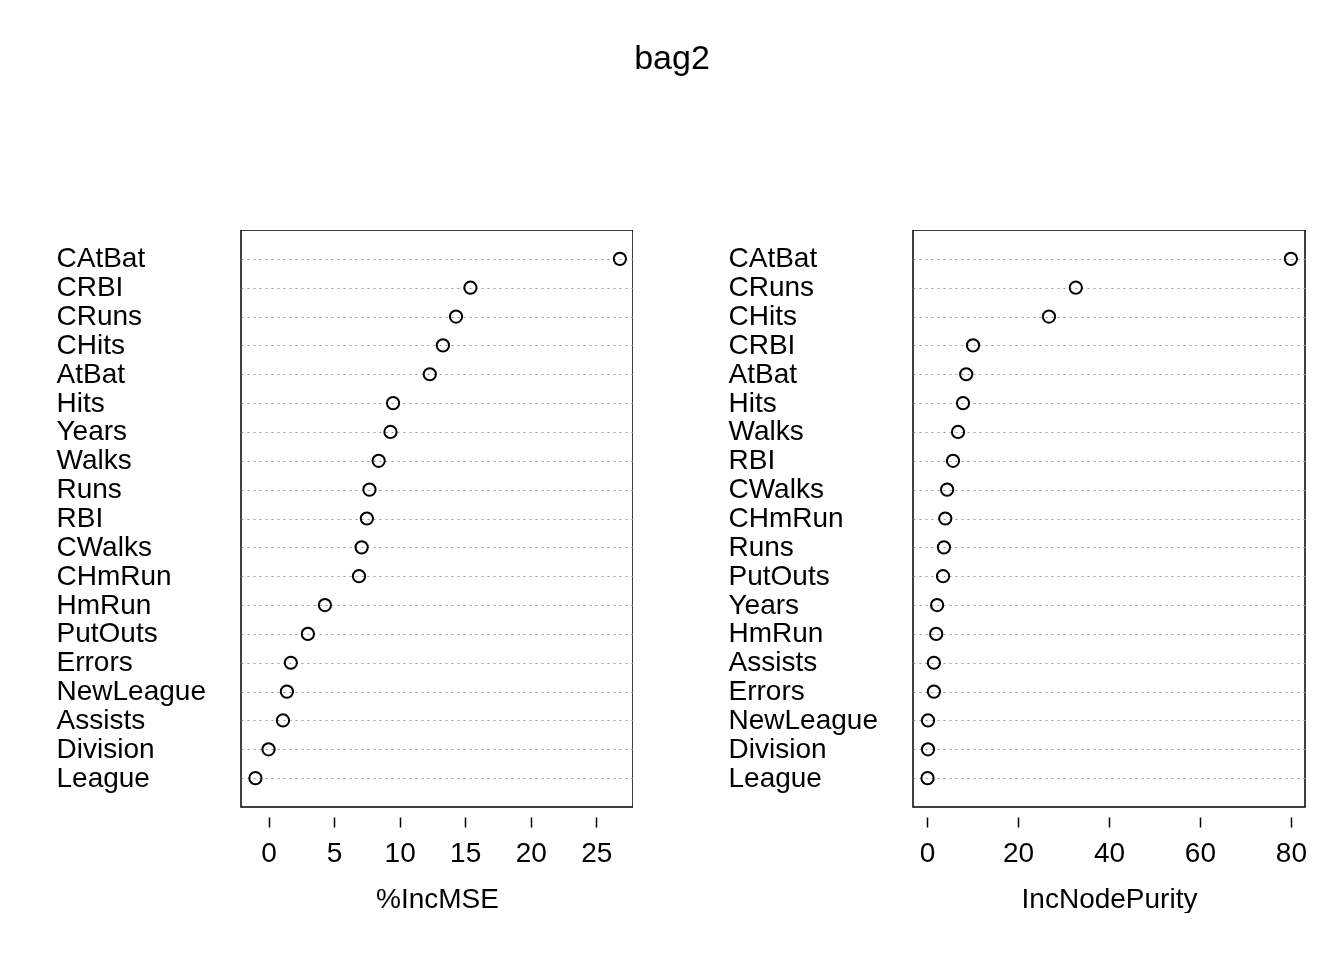 The width and height of the screenshot is (1344, 960). What do you see at coordinates (1200, 852) in the screenshot?
I see `x-tick-label: 60` at bounding box center [1200, 852].